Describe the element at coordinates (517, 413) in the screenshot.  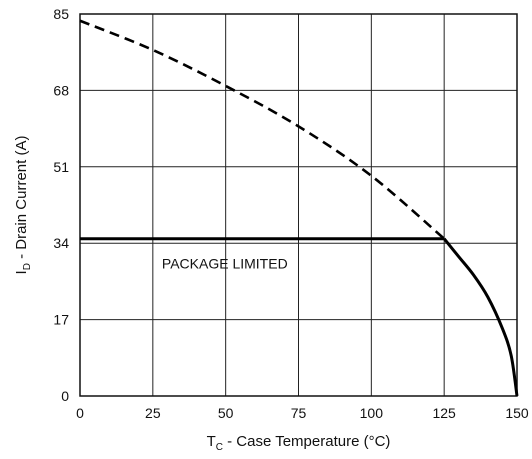
I see `x-tick-label-150: 150` at that location.